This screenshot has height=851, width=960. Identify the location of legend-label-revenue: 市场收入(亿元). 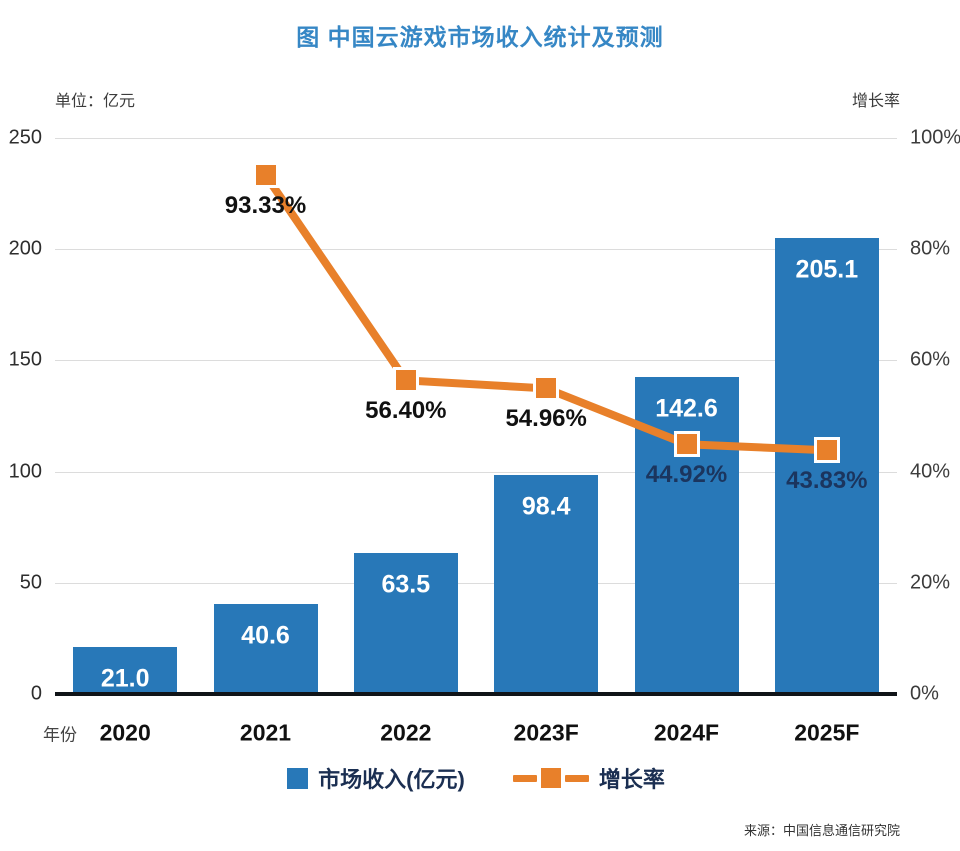
(391, 779).